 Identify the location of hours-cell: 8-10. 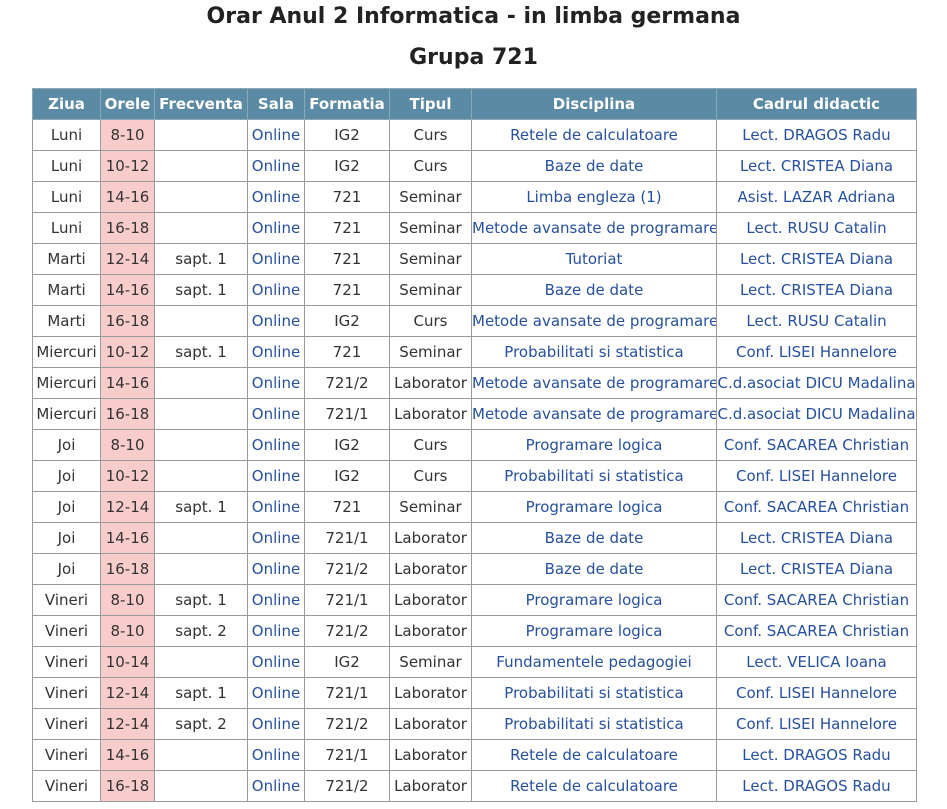
(127, 600).